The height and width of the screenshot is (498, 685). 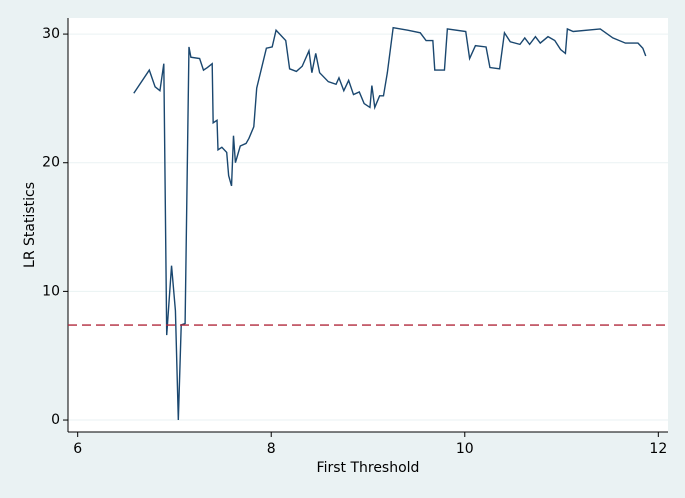 What do you see at coordinates (271, 449) in the screenshot?
I see `x-tick-label: 8` at bounding box center [271, 449].